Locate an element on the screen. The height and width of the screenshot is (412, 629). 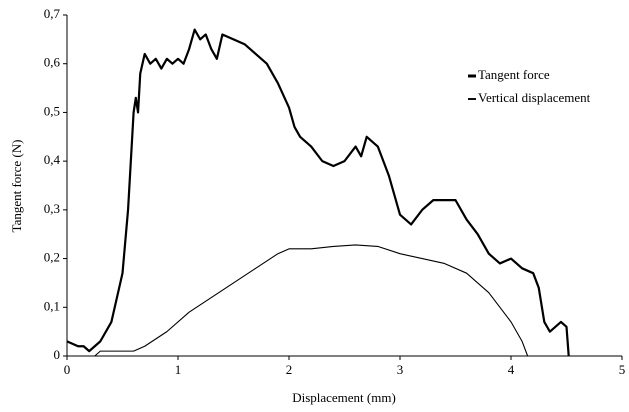
x-tick-label: 3 is located at coordinates (400, 369).